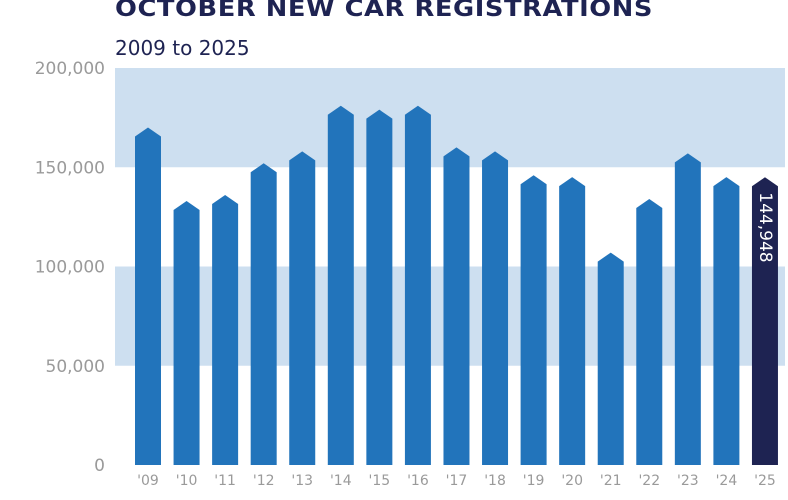  Describe the element at coordinates (187, 481) in the screenshot. I see `x-tick-label: '10` at that location.